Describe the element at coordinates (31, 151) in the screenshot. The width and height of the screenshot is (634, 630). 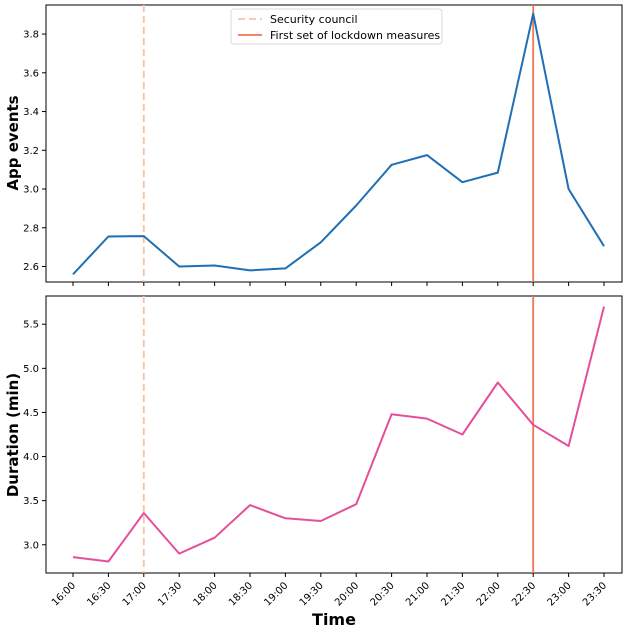
I see `app-events-ytick-label-3: 3.2` at that location.